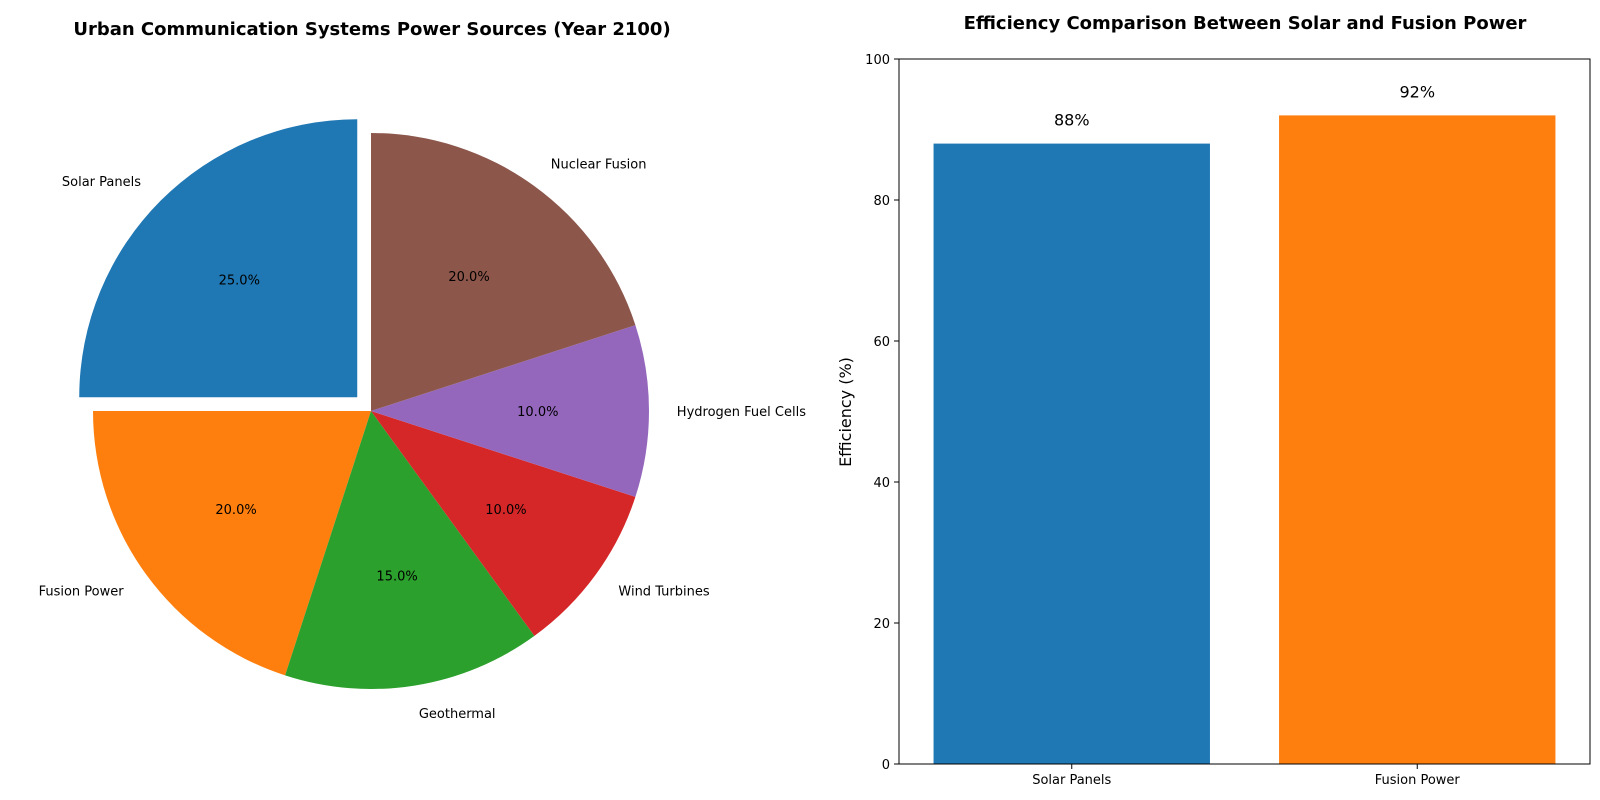 The image size is (1600, 800). Describe the element at coordinates (82, 592) in the screenshot. I see `pie-label-1: Fusion Power` at that location.